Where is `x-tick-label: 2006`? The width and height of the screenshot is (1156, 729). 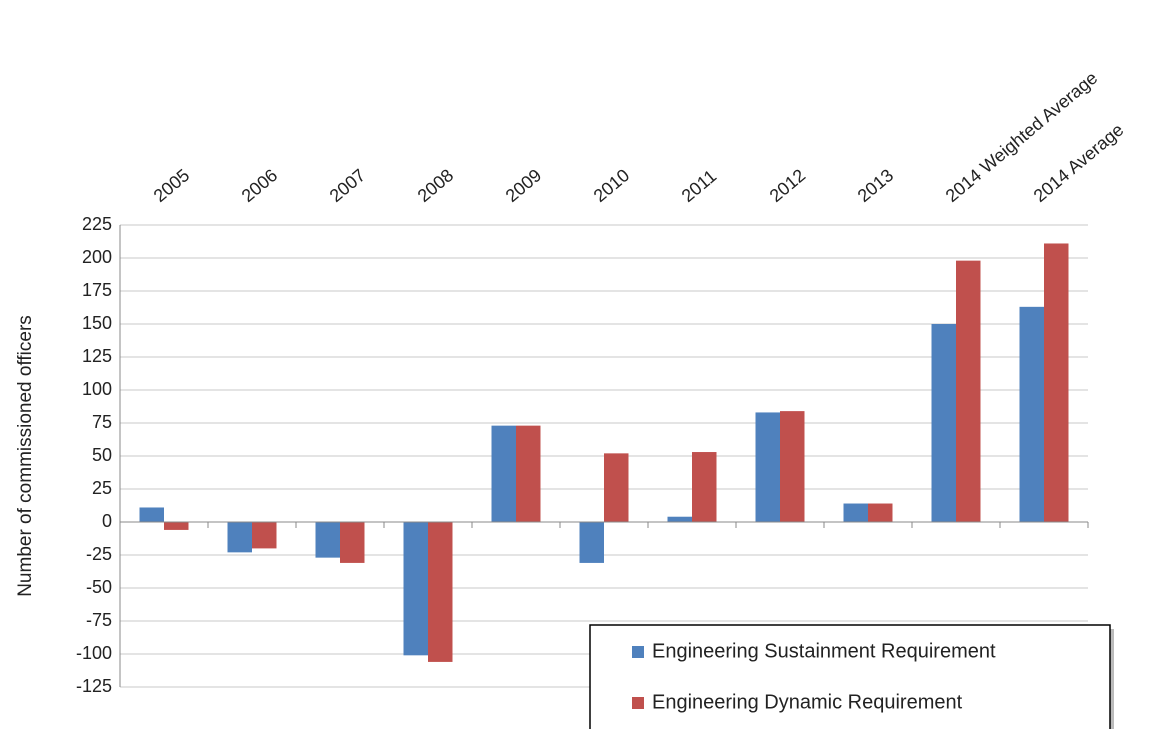
x-tick-label: 2006 is located at coordinates (260, 185).